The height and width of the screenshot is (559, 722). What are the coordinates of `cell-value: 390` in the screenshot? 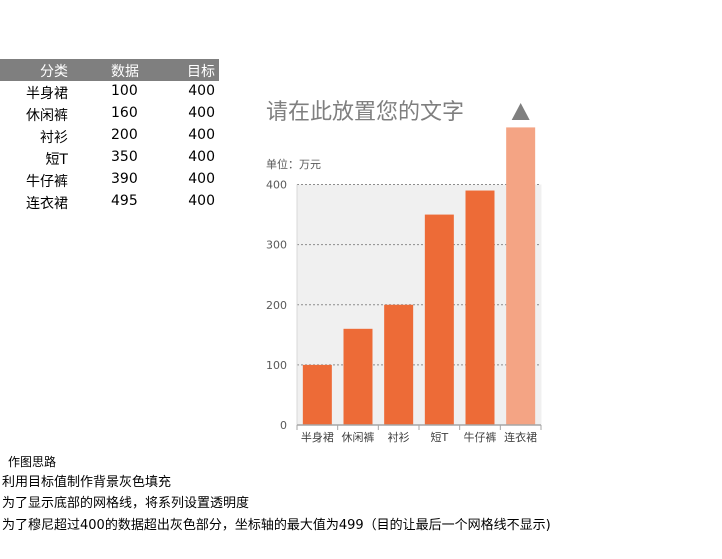 It's located at (124, 179).